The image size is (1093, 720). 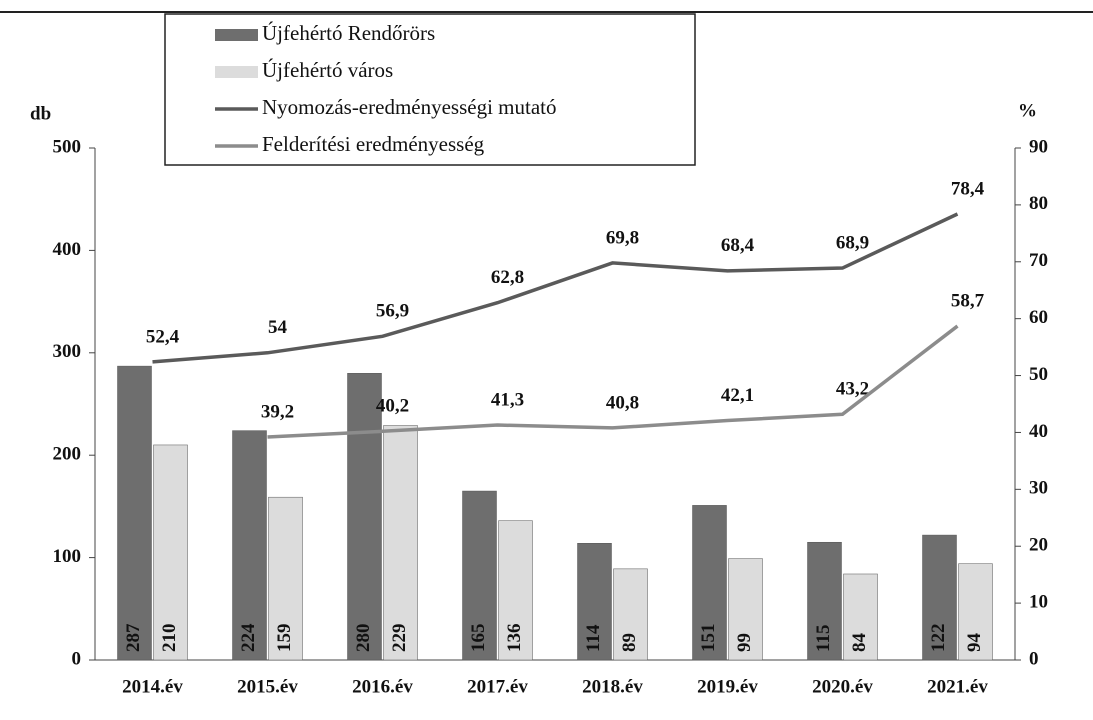 I want to click on line-value-label: 42,1, so click(x=737, y=395).